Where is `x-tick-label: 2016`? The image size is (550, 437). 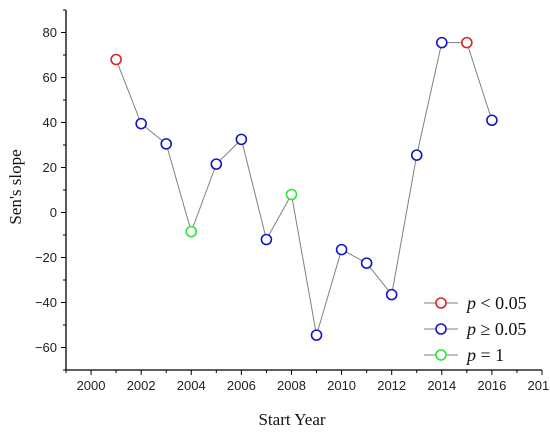
x-tick-label: 2016 is located at coordinates (491, 385).